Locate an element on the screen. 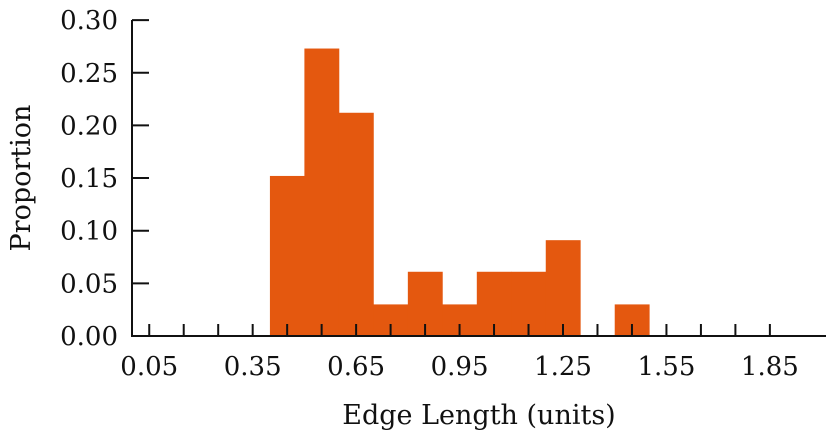  y-tick-label: 0.10 is located at coordinates (89, 232).